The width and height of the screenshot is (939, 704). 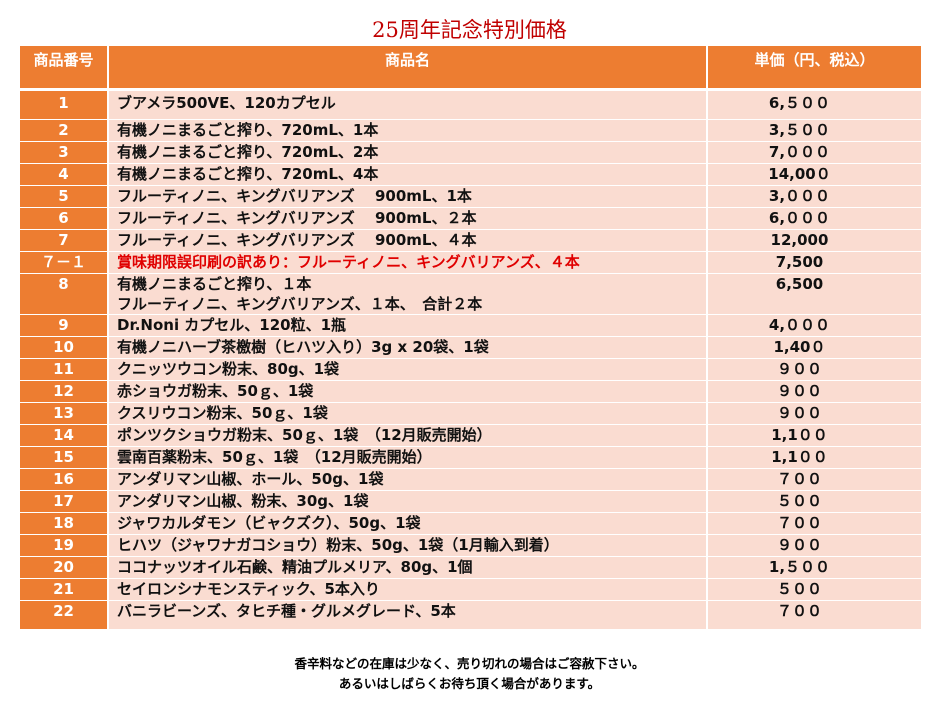 I want to click on table-row: 3 有機ノニまるごと搾り、720mL、2本 7,０００, so click(x=470, y=152).